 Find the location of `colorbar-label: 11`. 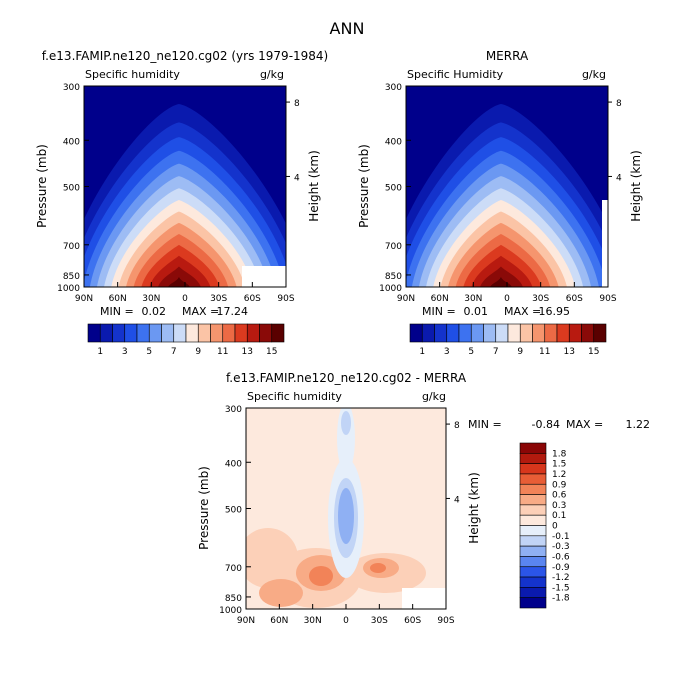

colorbar-label: 11 is located at coordinates (544, 352).